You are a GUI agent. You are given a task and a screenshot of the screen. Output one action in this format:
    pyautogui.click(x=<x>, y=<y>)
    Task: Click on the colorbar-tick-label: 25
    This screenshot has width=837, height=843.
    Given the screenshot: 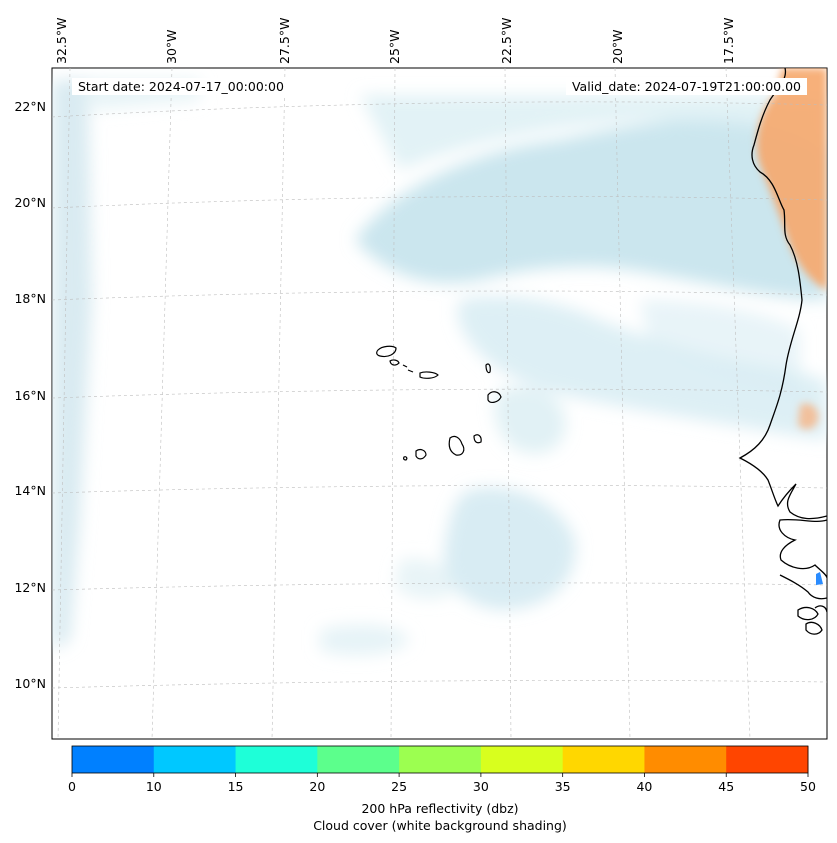 What is the action you would take?
    pyautogui.click(x=399, y=786)
    